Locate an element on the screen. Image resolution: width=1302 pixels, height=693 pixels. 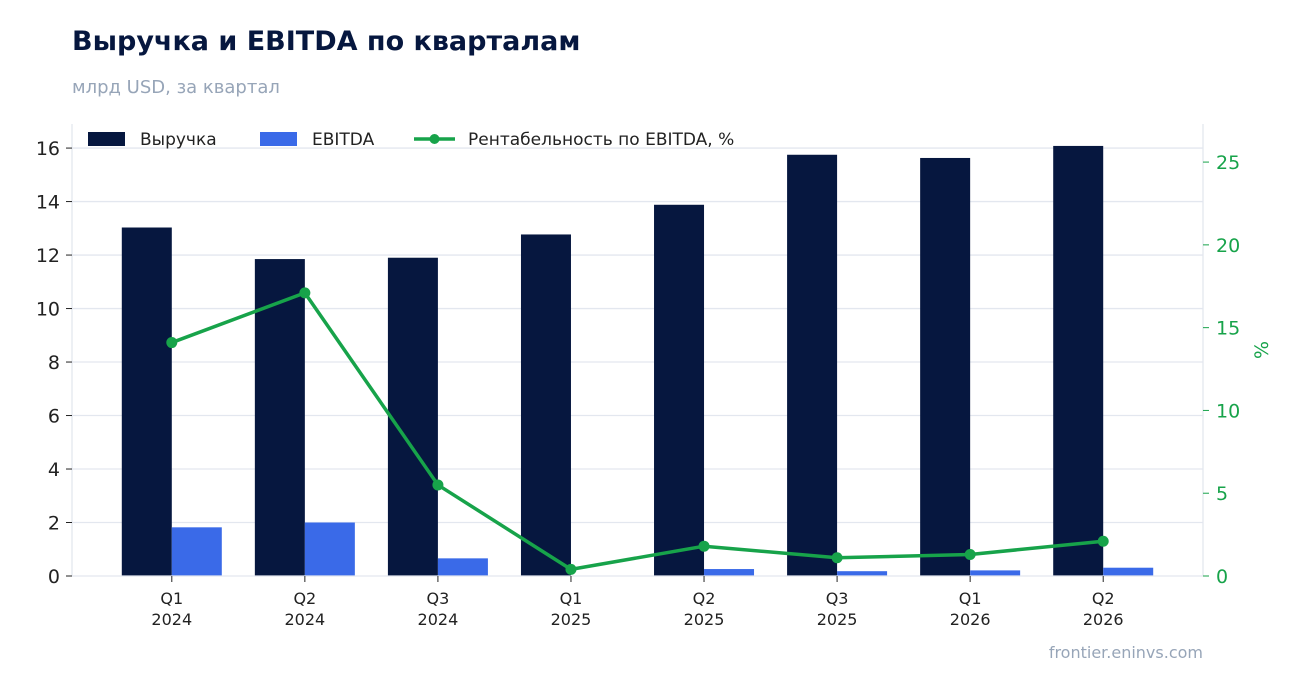
x-tick-label: Q1 2024 is located at coordinates (171, 609).